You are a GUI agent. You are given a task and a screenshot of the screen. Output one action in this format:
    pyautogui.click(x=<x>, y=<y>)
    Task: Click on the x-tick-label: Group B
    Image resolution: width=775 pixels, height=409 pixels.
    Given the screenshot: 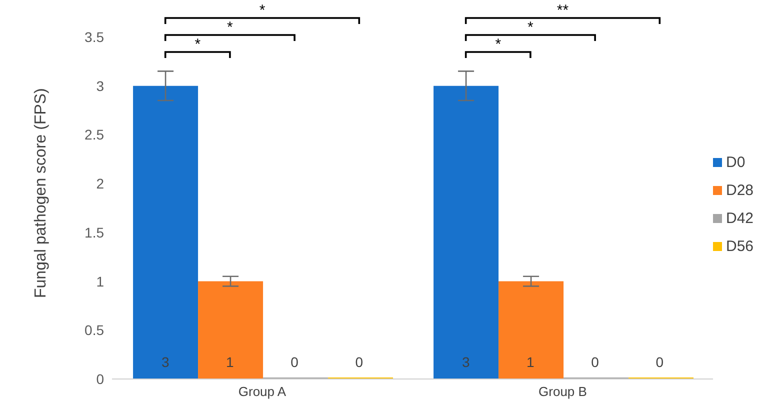 What is the action you would take?
    pyautogui.click(x=562, y=392)
    